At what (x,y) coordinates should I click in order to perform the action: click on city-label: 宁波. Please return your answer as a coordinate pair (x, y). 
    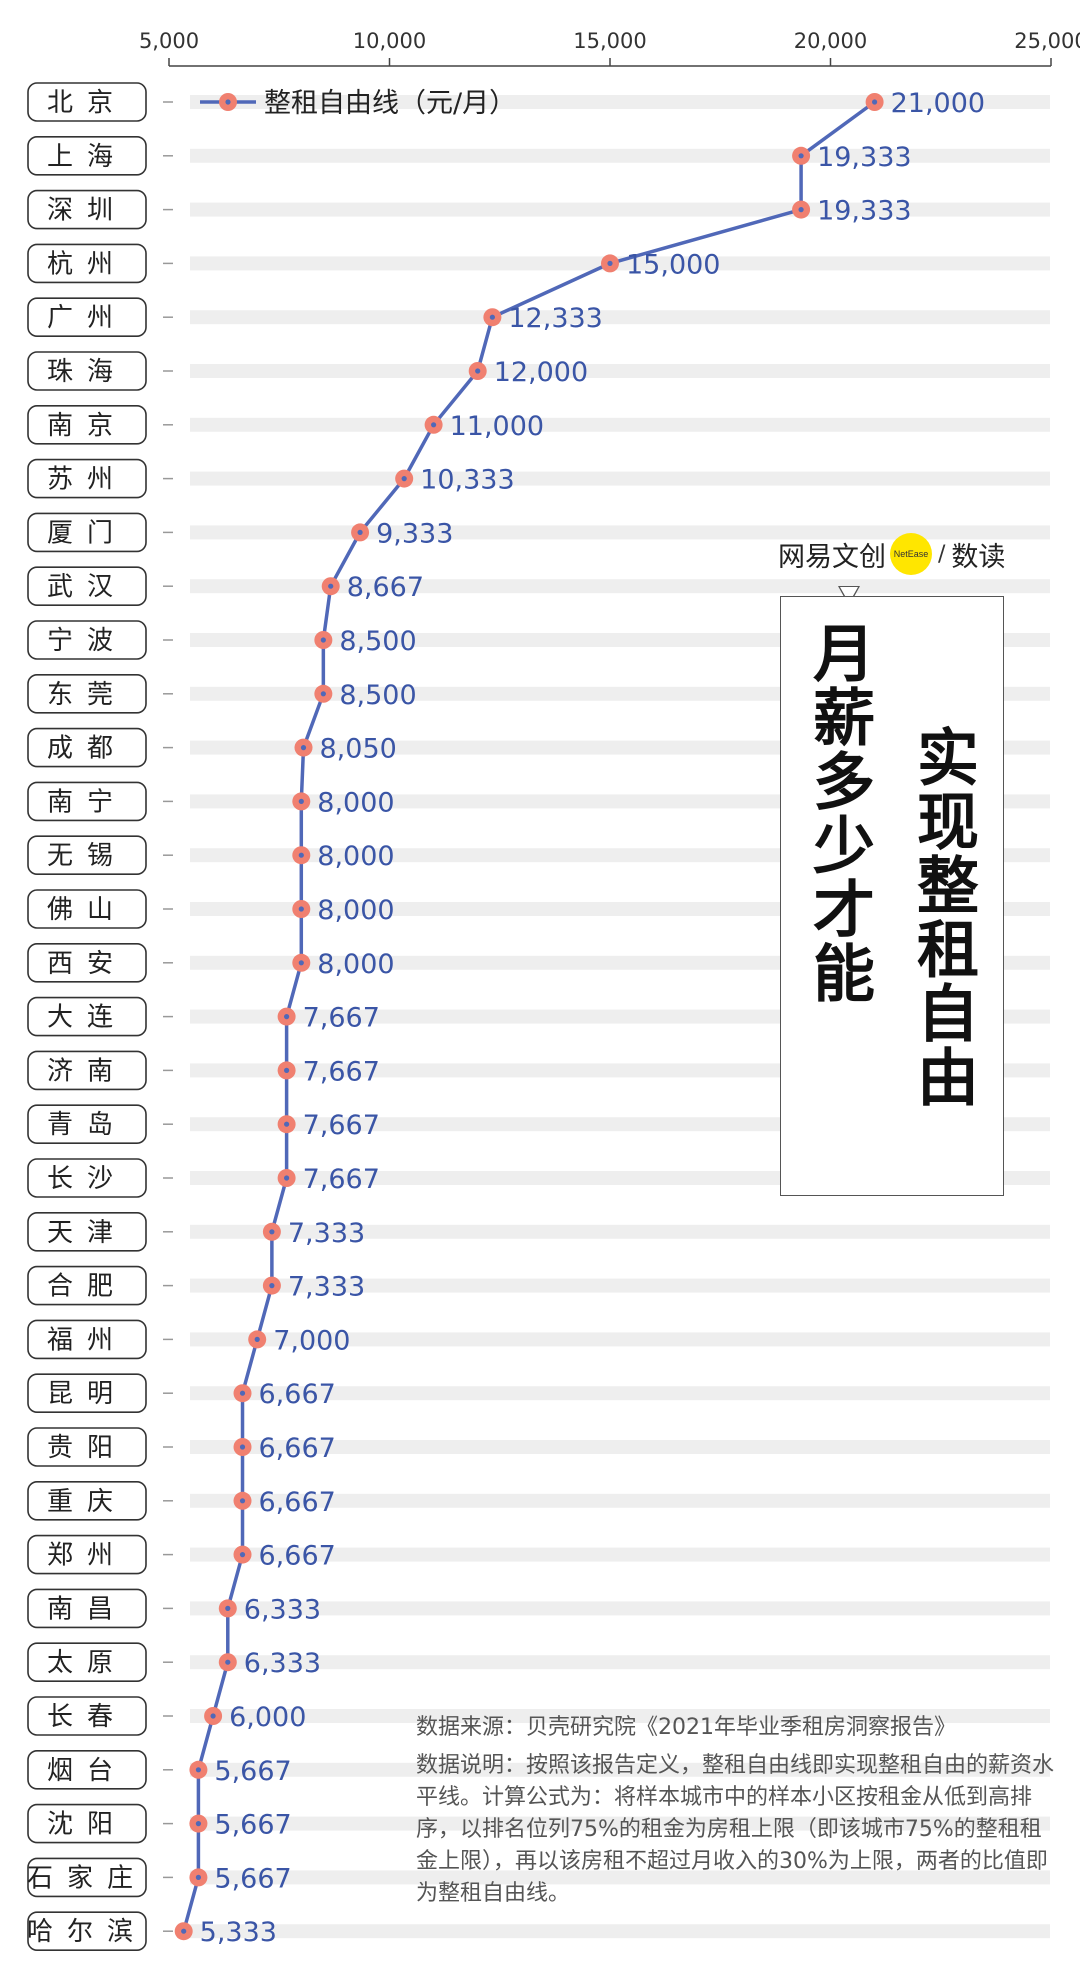
    Looking at the image, I should click on (87, 641).